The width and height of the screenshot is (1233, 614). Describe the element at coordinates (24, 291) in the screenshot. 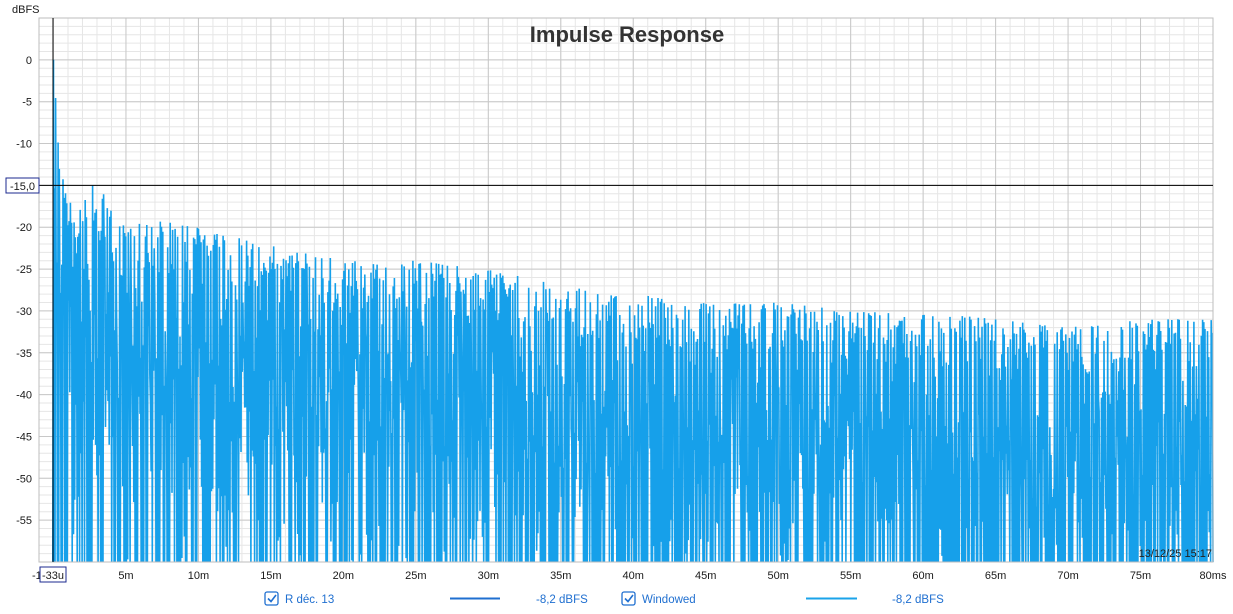

I see `y-tick-labels: 0 -5 -10 -20 -25 -30 -35 -40 -45 -50 -55` at that location.